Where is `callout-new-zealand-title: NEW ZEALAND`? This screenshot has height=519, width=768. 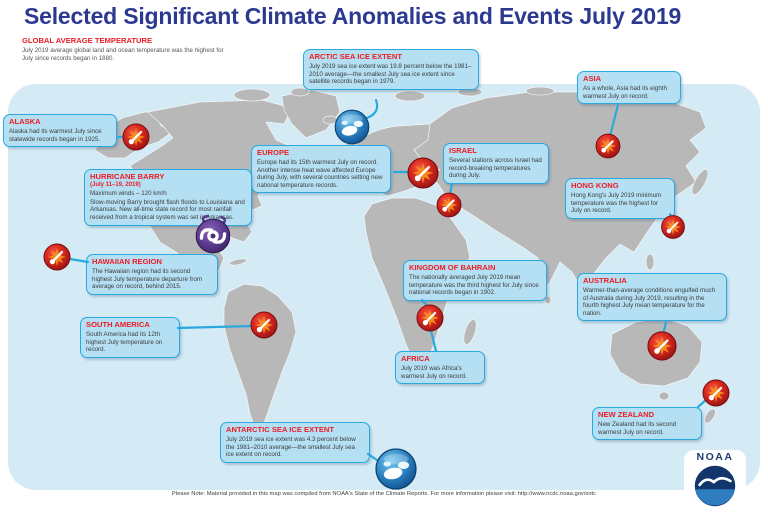 callout-new-zealand-title: NEW ZEALAND is located at coordinates (626, 414).